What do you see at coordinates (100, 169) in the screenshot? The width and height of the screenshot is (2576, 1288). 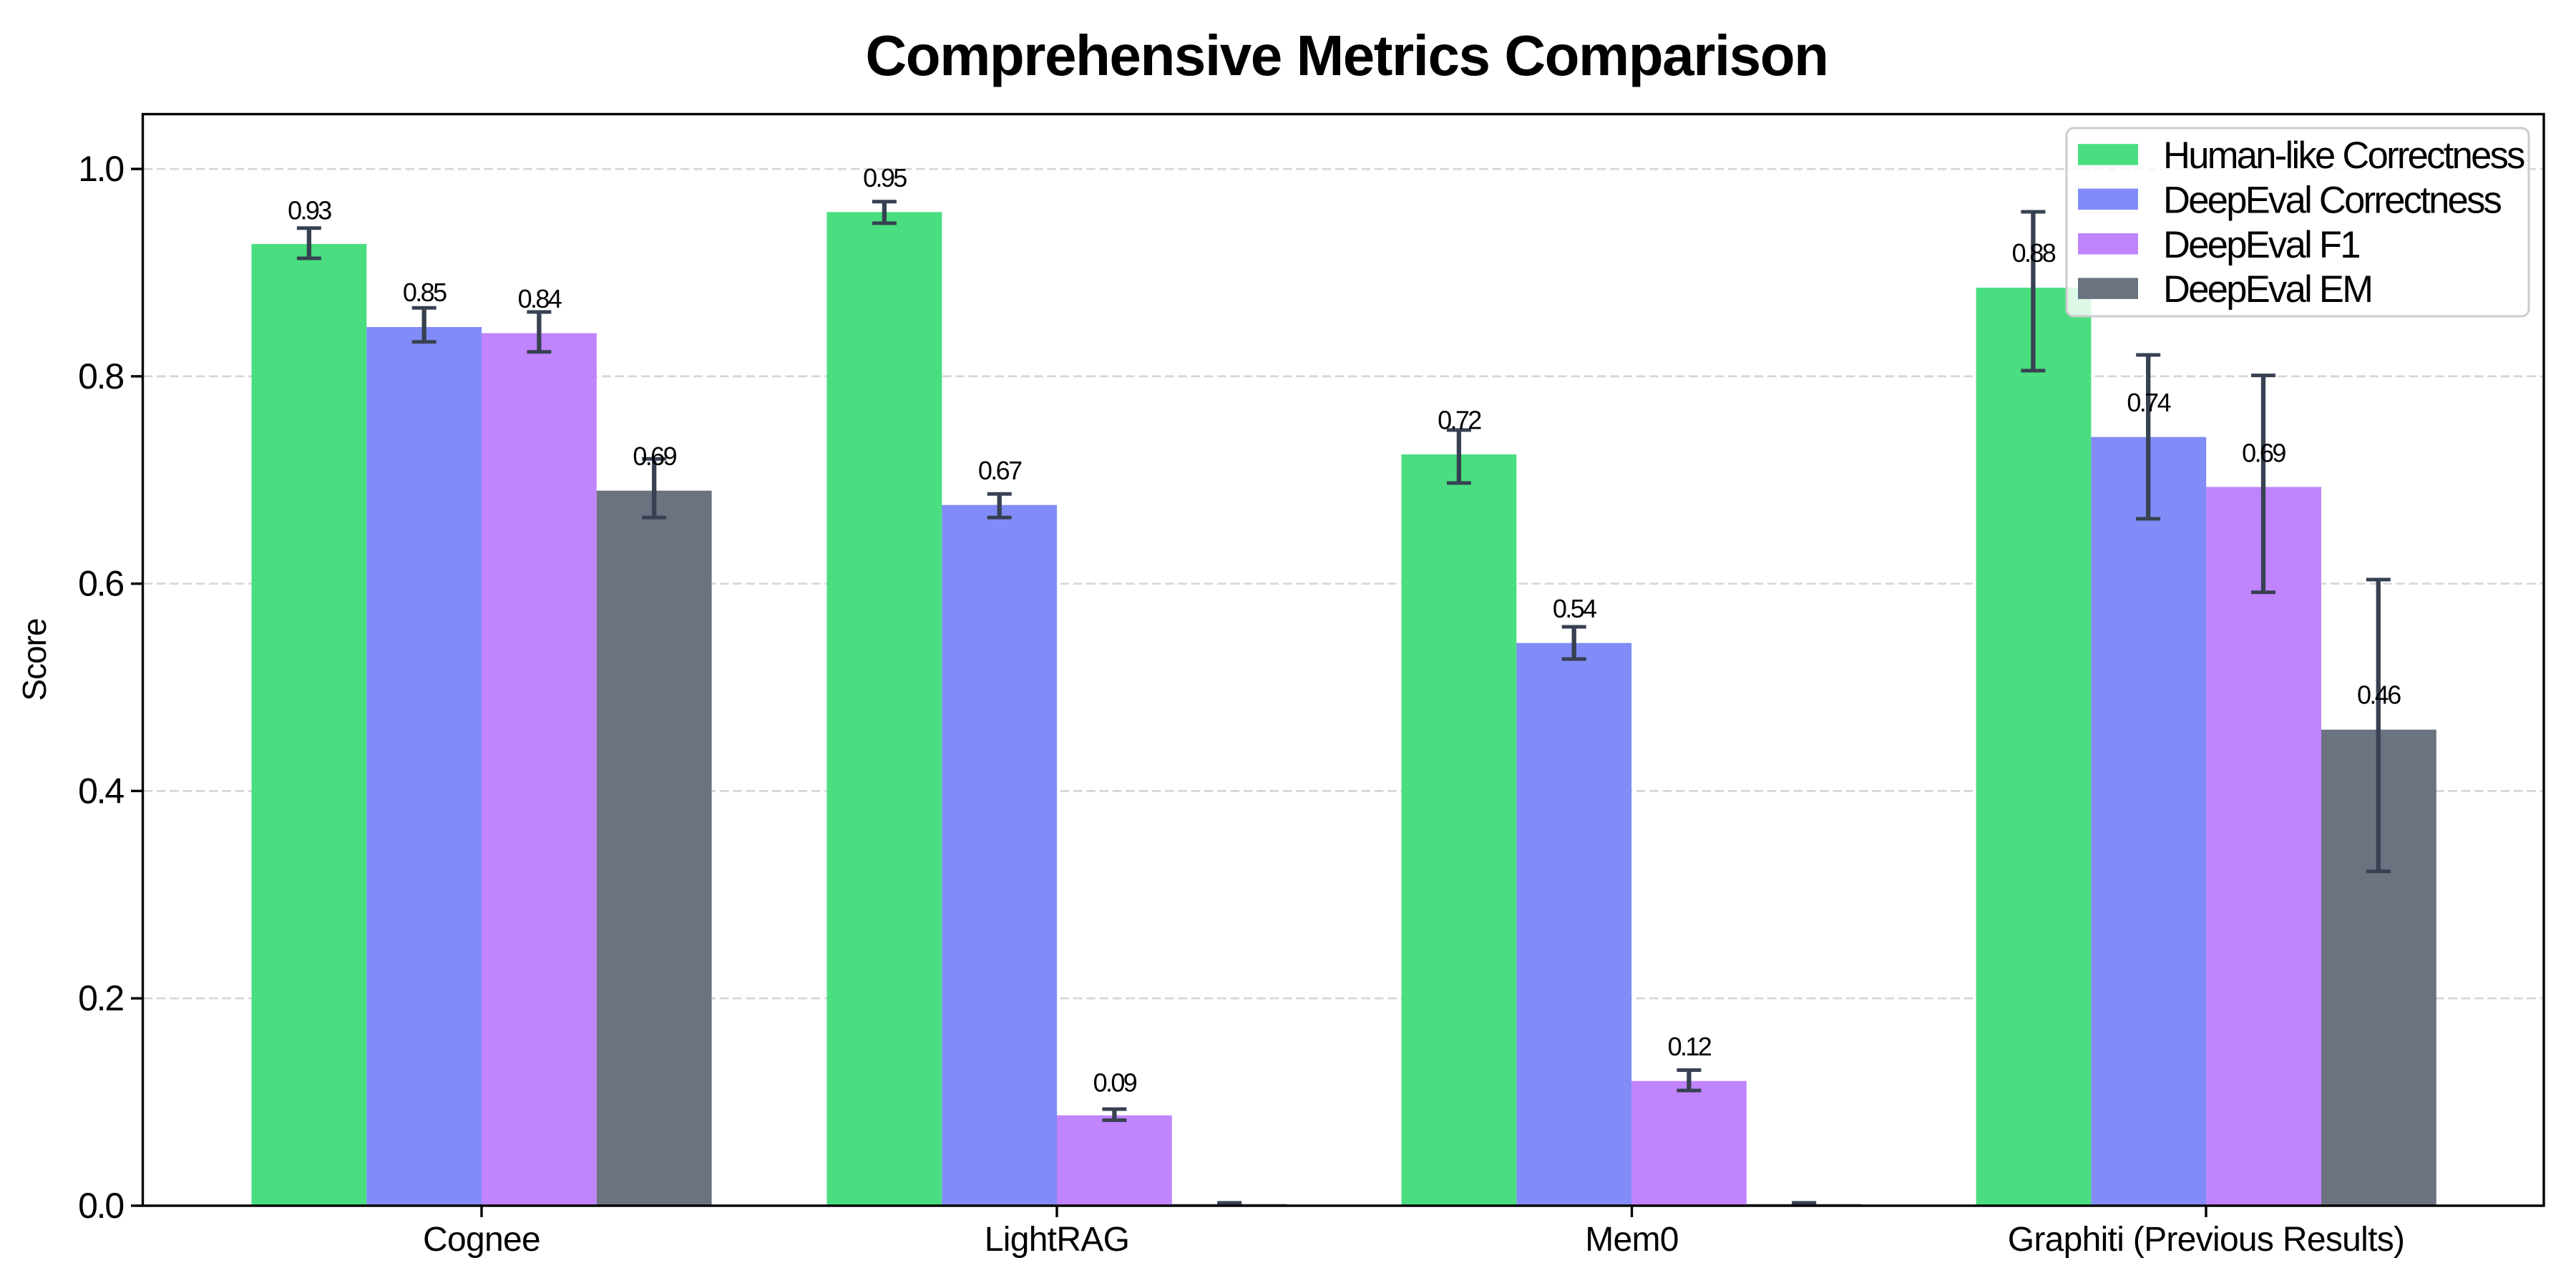 I see `svg-text: 1.0` at bounding box center [100, 169].